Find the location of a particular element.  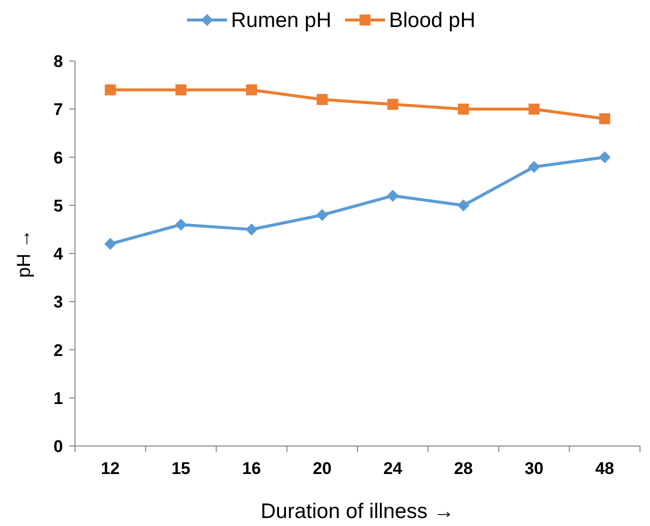

y-tick-label: 0 is located at coordinates (58, 446).